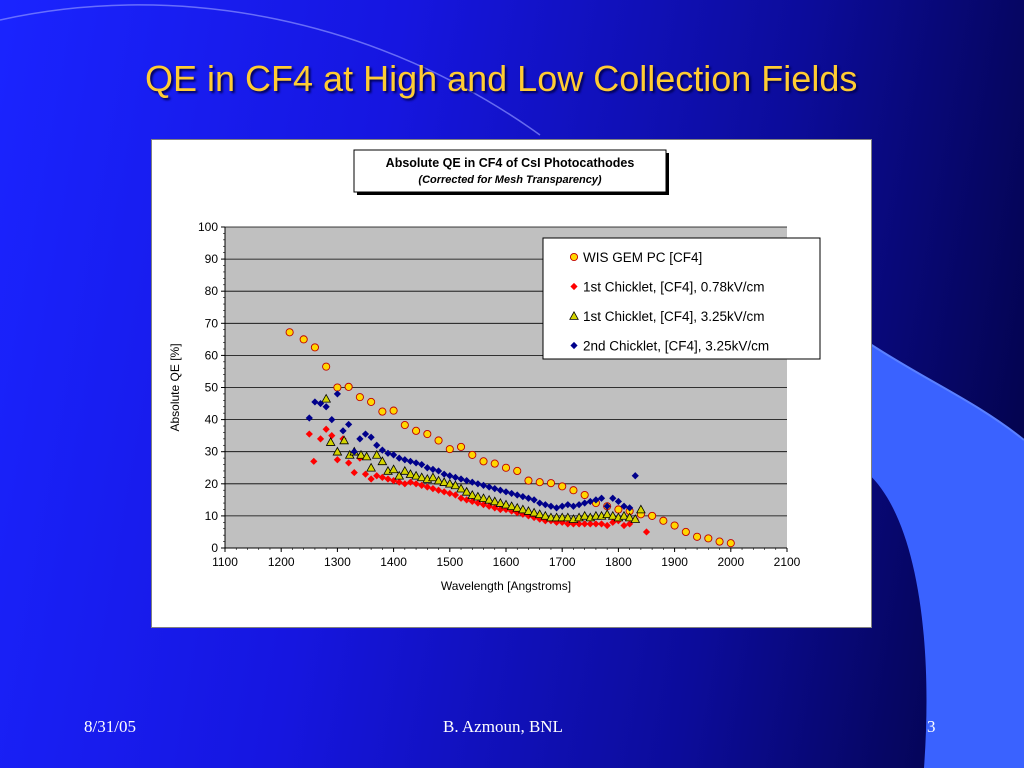  What do you see at coordinates (393, 562) in the screenshot?
I see `x-tick-label: 1400` at bounding box center [393, 562].